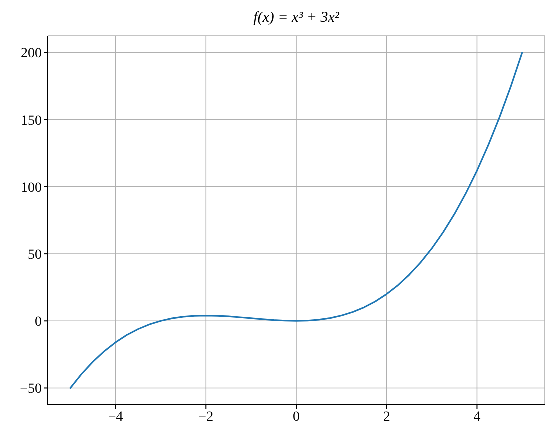 Image resolution: width=554 pixels, height=439 pixels. I want to click on x-tick-label: 0, so click(296, 417).